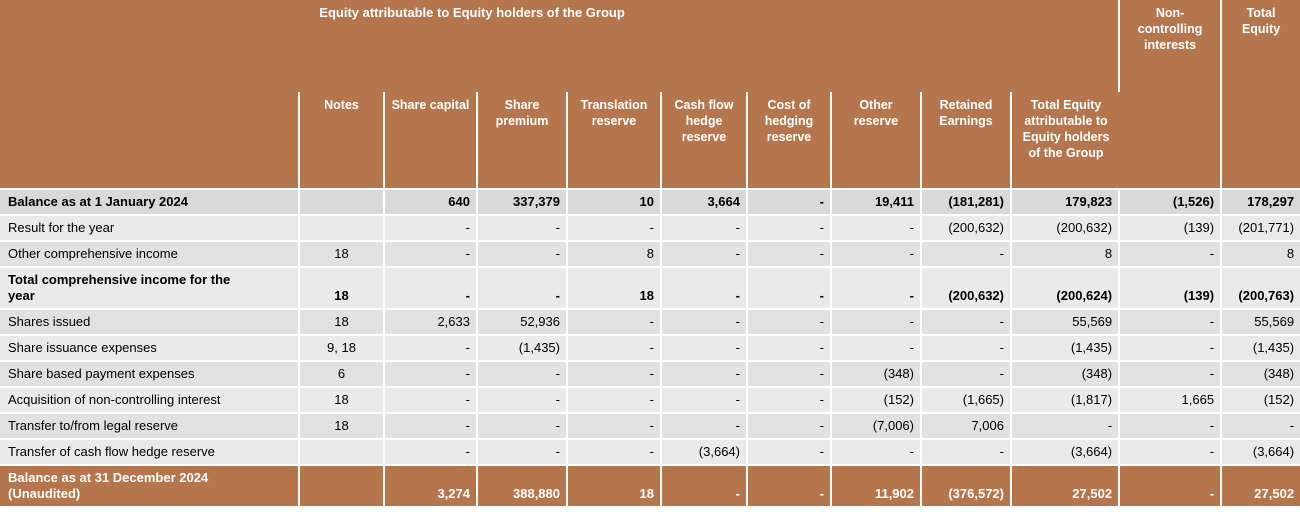 This screenshot has width=1300, height=512. What do you see at coordinates (967, 427) in the screenshot?
I see `row-value-cell: 7,006` at bounding box center [967, 427].